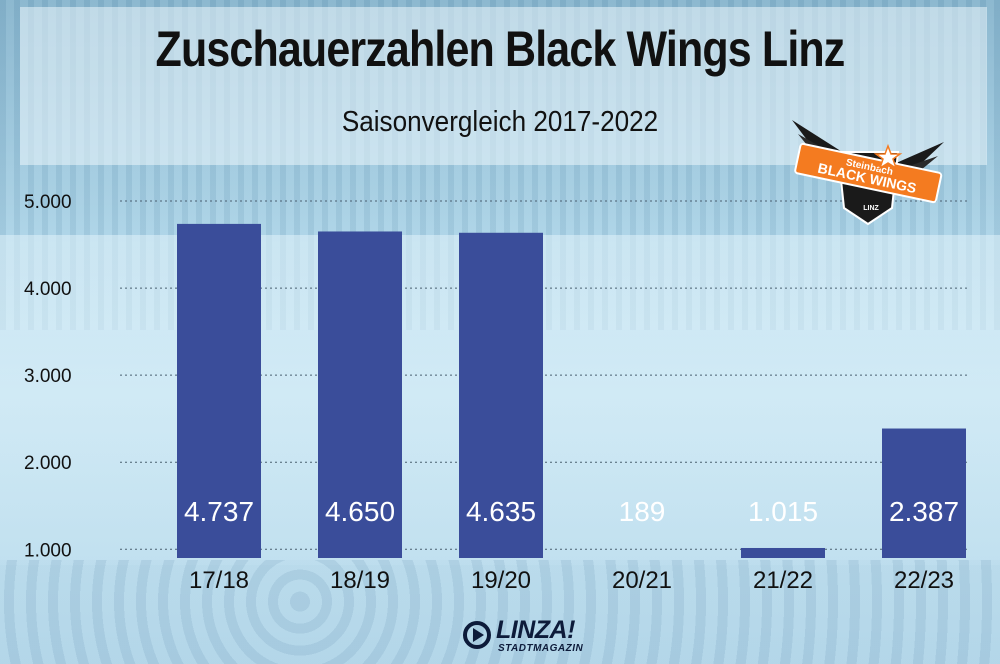  What do you see at coordinates (924, 511) in the screenshot?
I see `bar-value-label: 2.387` at bounding box center [924, 511].